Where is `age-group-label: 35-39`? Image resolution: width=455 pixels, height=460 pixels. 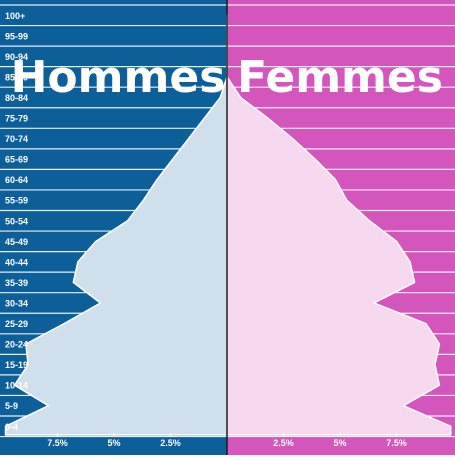 age-group-label: 35-39 is located at coordinates (16, 283).